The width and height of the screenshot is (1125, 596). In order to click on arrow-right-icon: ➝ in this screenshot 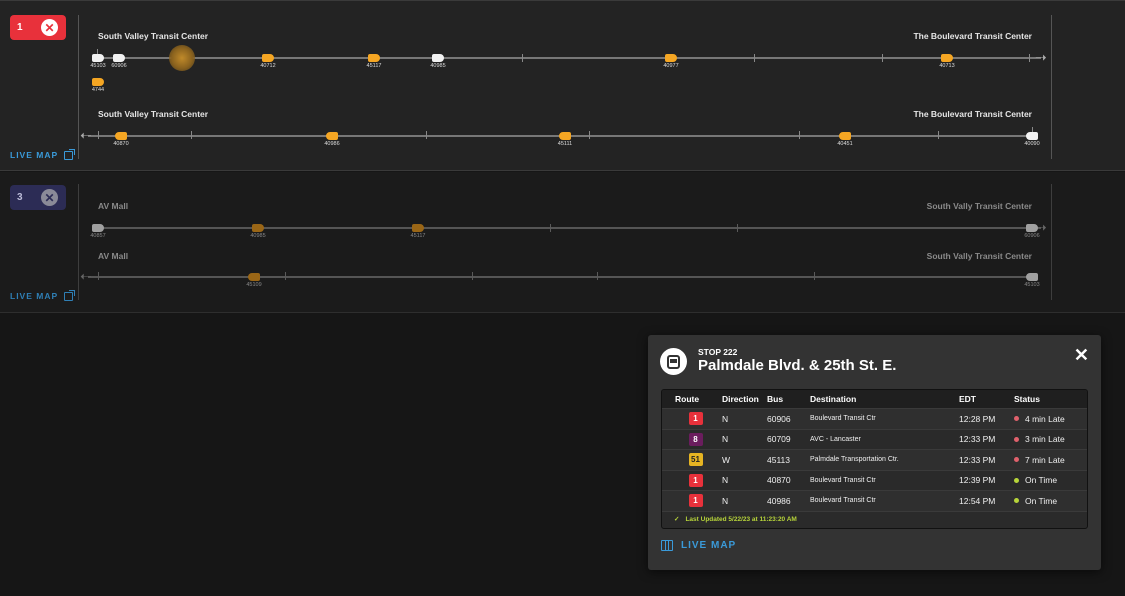, I will do `click(1041, 57)`.